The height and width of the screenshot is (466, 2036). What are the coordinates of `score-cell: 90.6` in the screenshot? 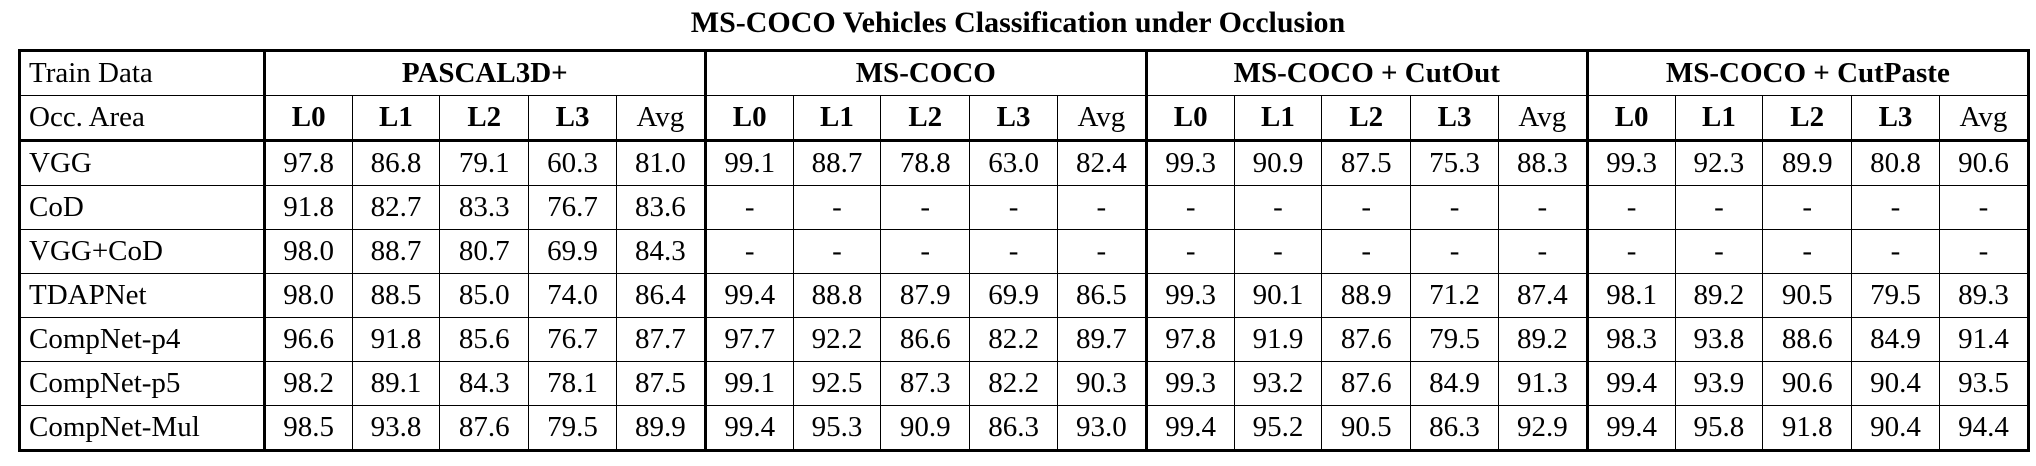 It's located at (1984, 162).